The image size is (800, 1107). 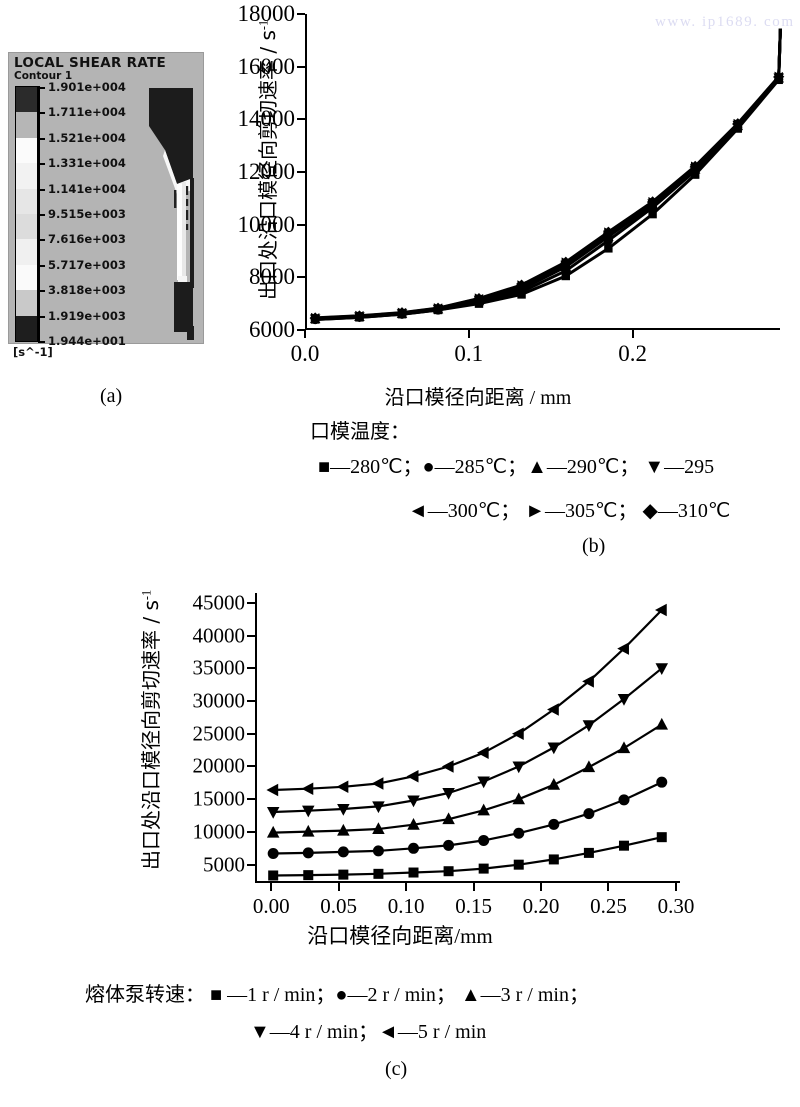 What do you see at coordinates (87, 315) in the screenshot?
I see `colorbar-value-label: 1.919e+003` at bounding box center [87, 315].